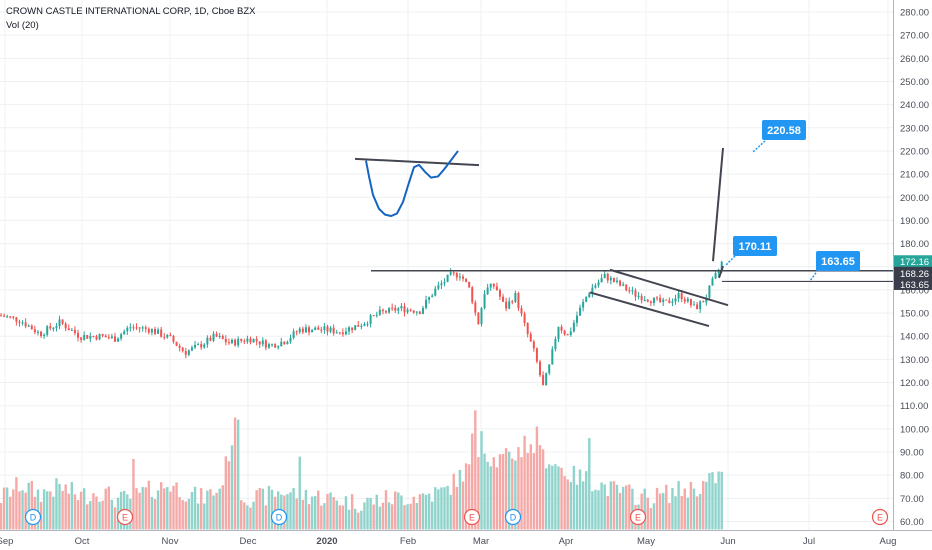  I want to click on time-tick-label: Dec, so click(248, 541).